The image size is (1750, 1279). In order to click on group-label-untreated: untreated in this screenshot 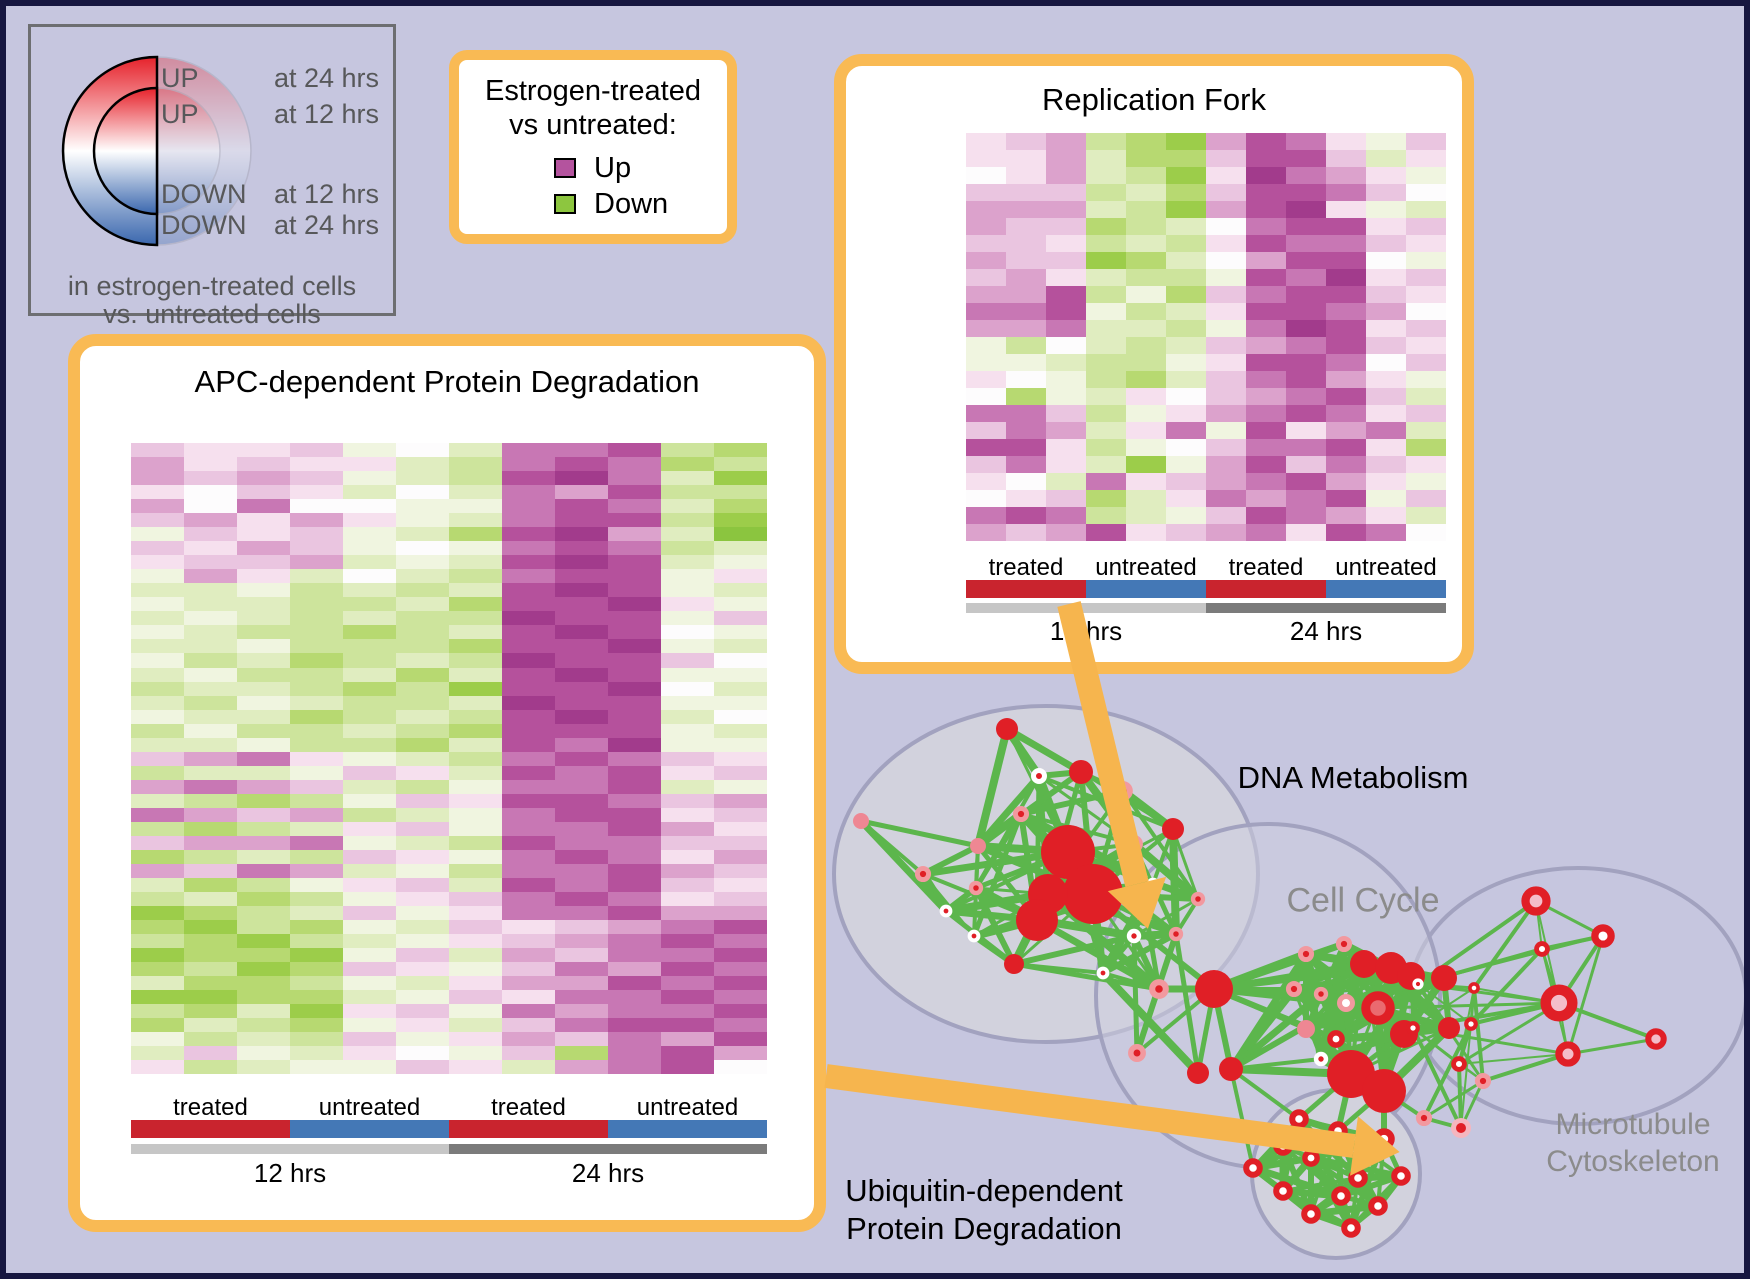, I will do `click(1146, 567)`.